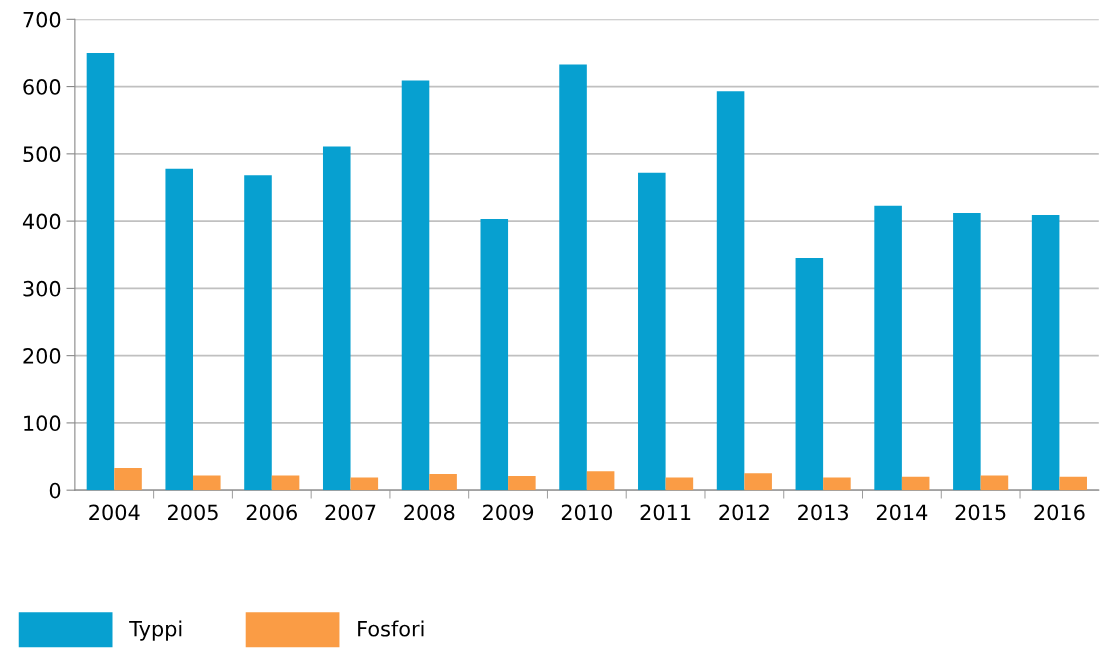  I want to click on x-tick-label: 2006, so click(271, 512).